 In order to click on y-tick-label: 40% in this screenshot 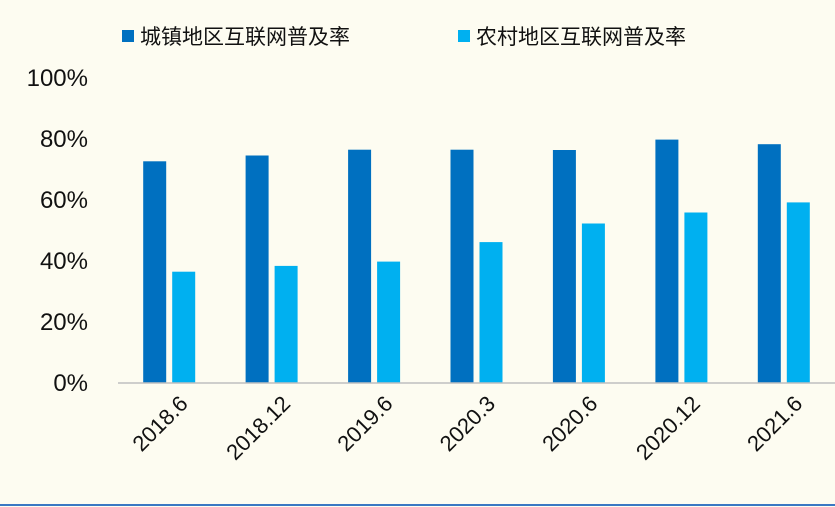, I will do `click(64, 261)`.